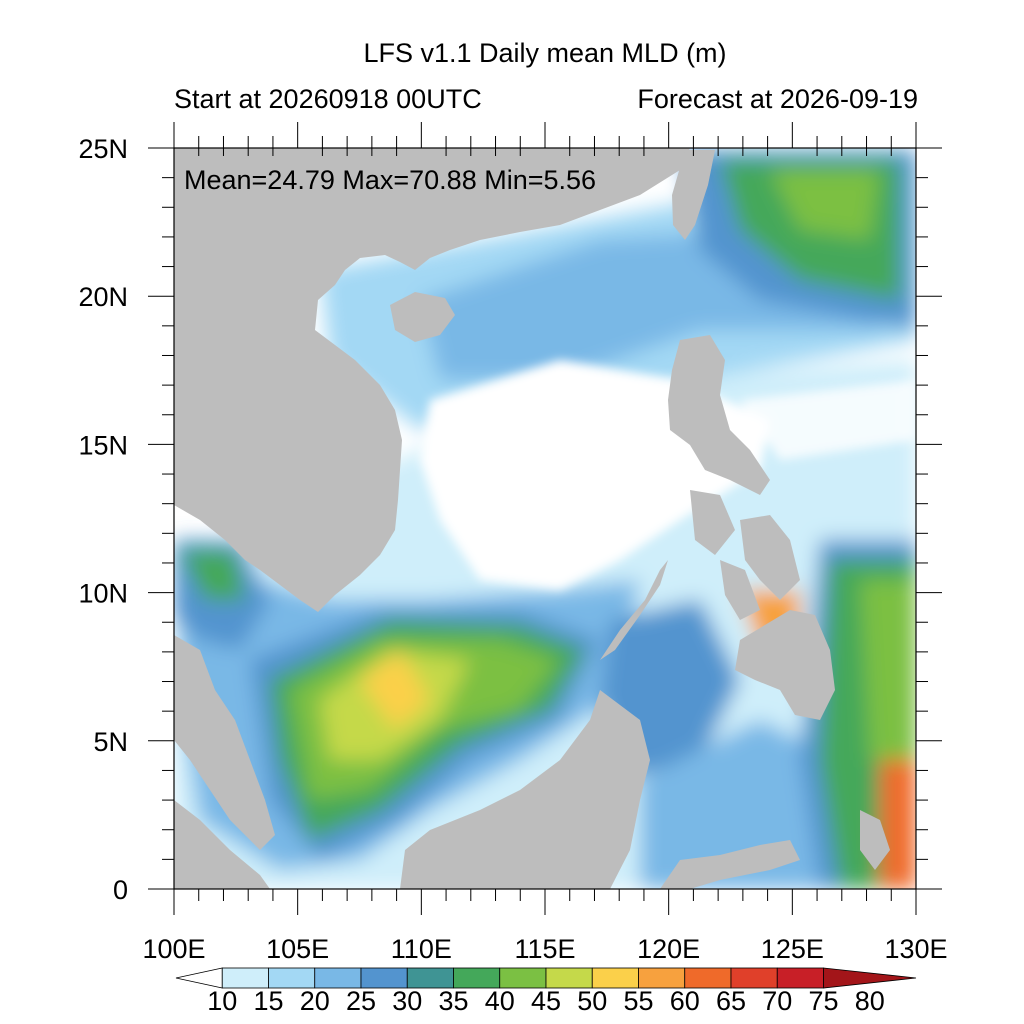 The image size is (1024, 1024). What do you see at coordinates (668, 949) in the screenshot?
I see `x-tick-label: 120E` at bounding box center [668, 949].